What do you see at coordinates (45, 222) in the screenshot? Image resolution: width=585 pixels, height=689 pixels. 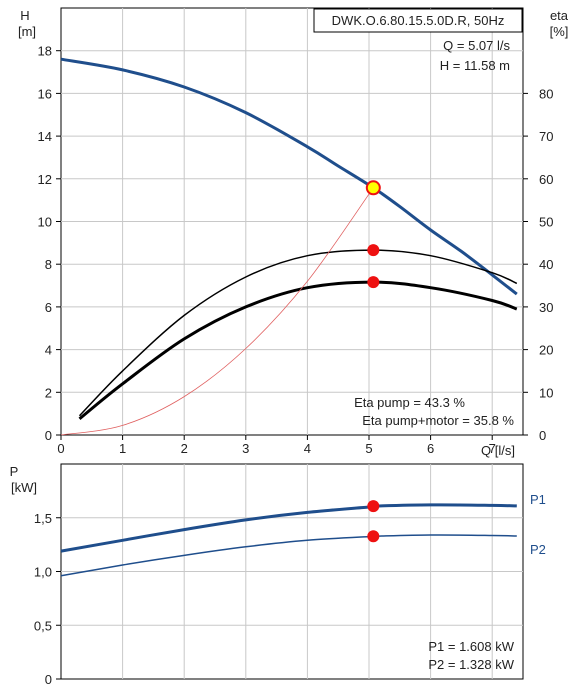 I see `y-left-tick-label: 10` at bounding box center [45, 222].